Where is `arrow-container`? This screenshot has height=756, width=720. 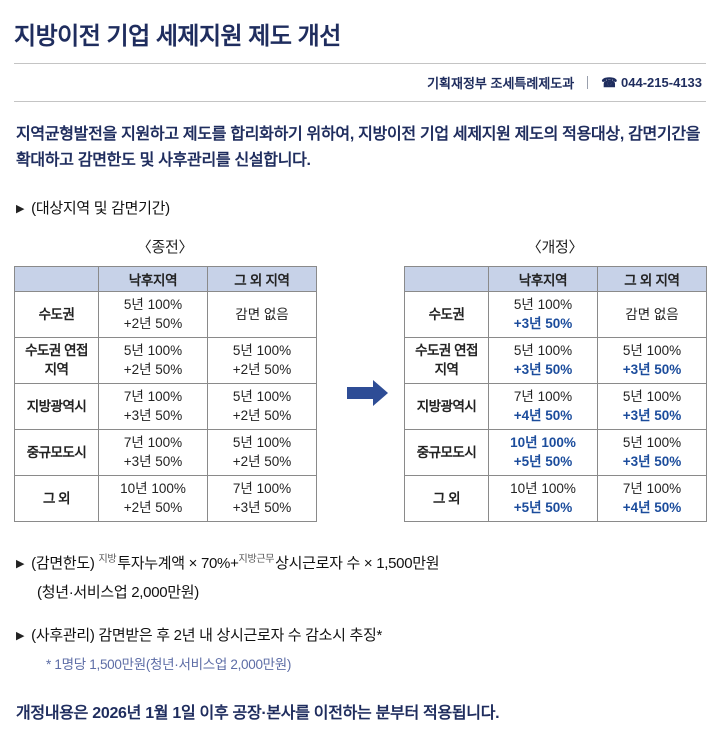
arrow-container is located at coordinates (360, 393).